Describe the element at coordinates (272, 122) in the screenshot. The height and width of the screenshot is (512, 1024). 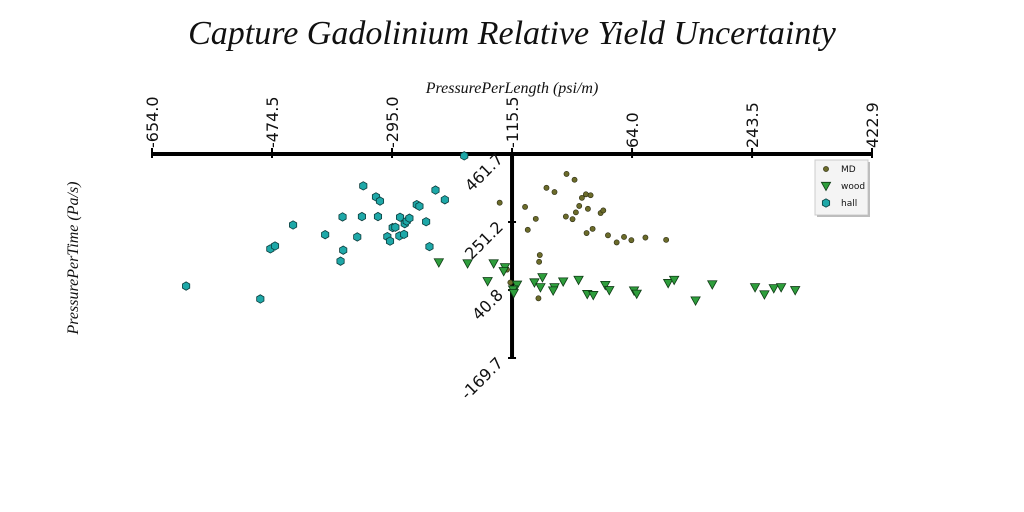
I see `x-tick-label: -474.5` at that location.